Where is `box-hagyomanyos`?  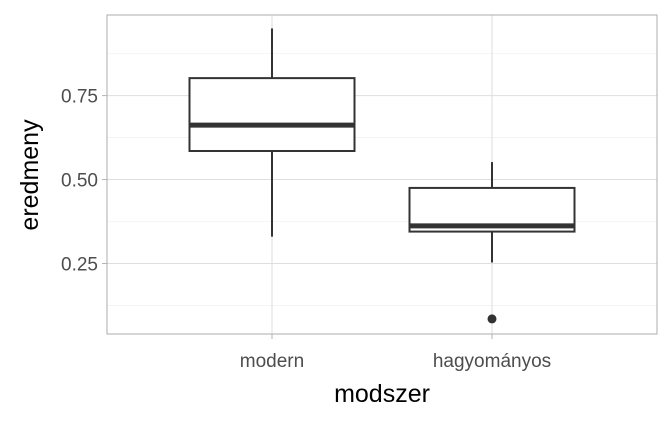
box-hagyomanyos is located at coordinates (492, 243).